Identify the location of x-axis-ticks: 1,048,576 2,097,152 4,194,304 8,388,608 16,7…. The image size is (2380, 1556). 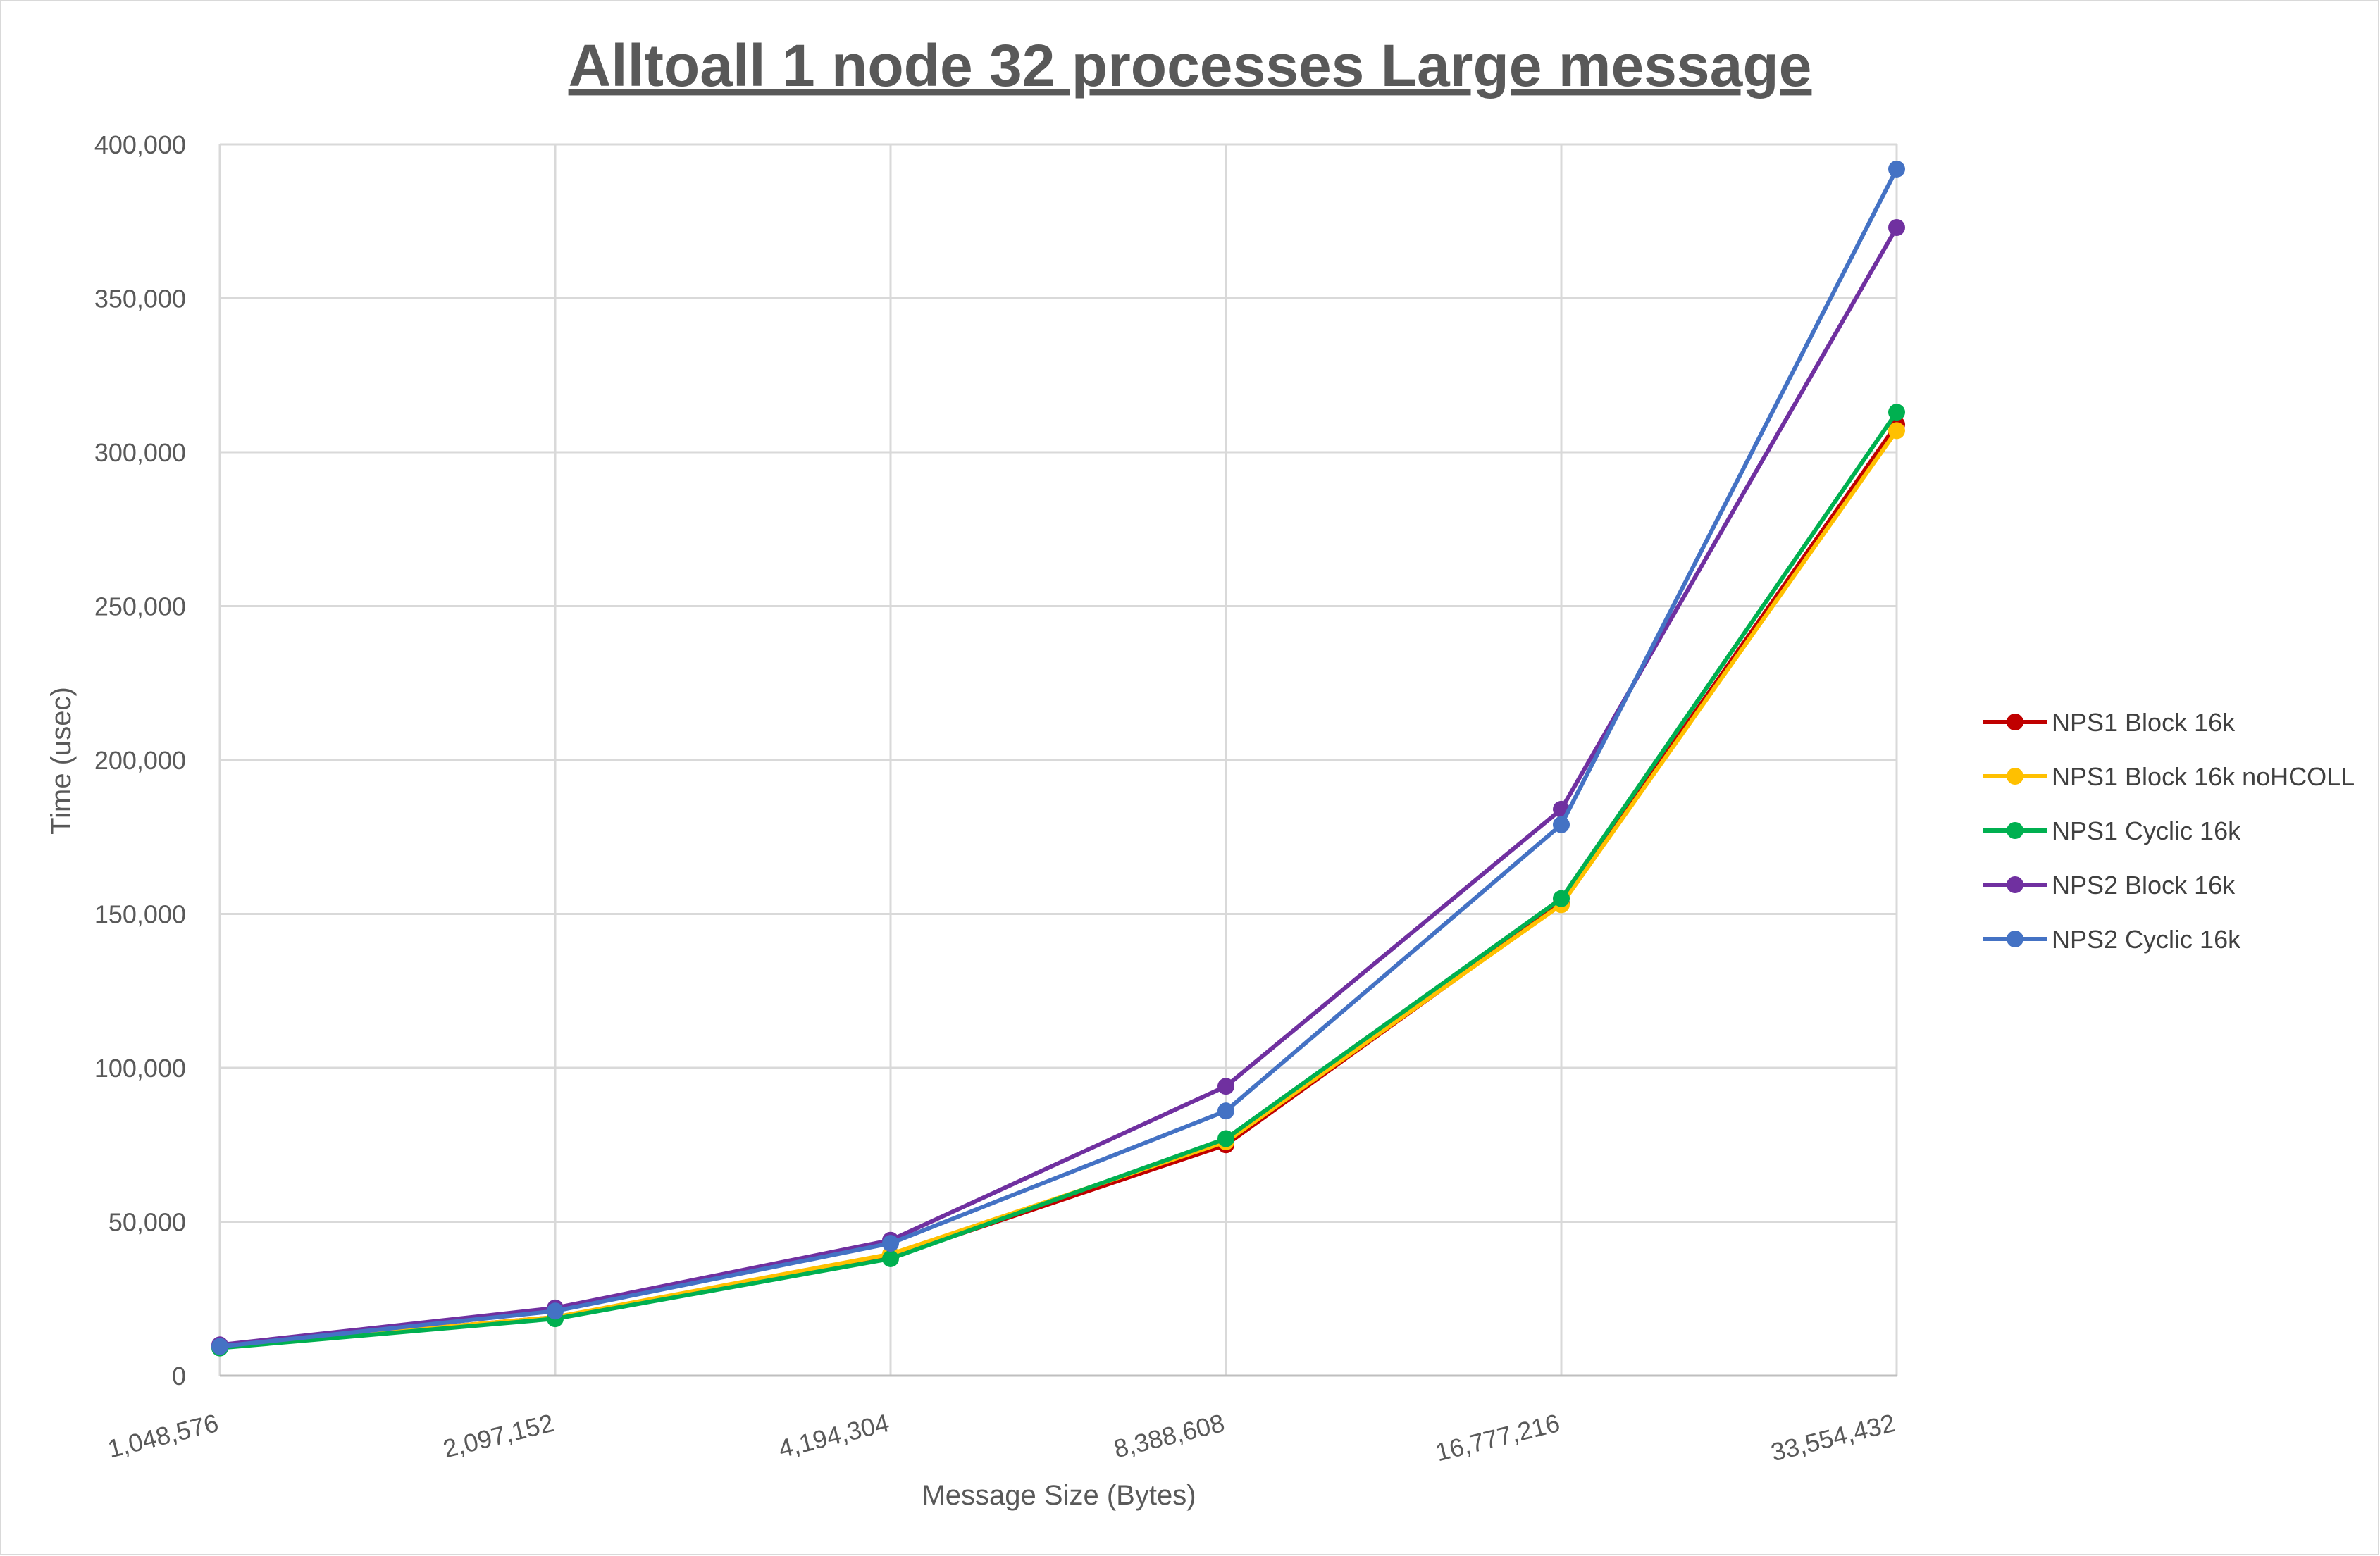
(1001, 1437).